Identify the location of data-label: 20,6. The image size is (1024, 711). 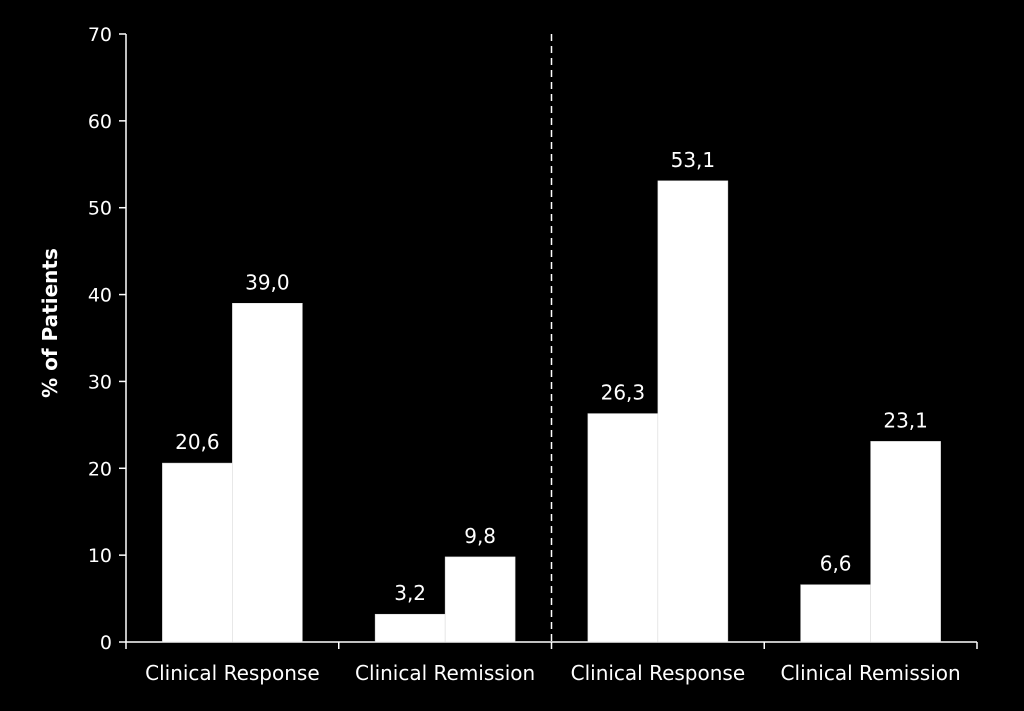
(197, 442).